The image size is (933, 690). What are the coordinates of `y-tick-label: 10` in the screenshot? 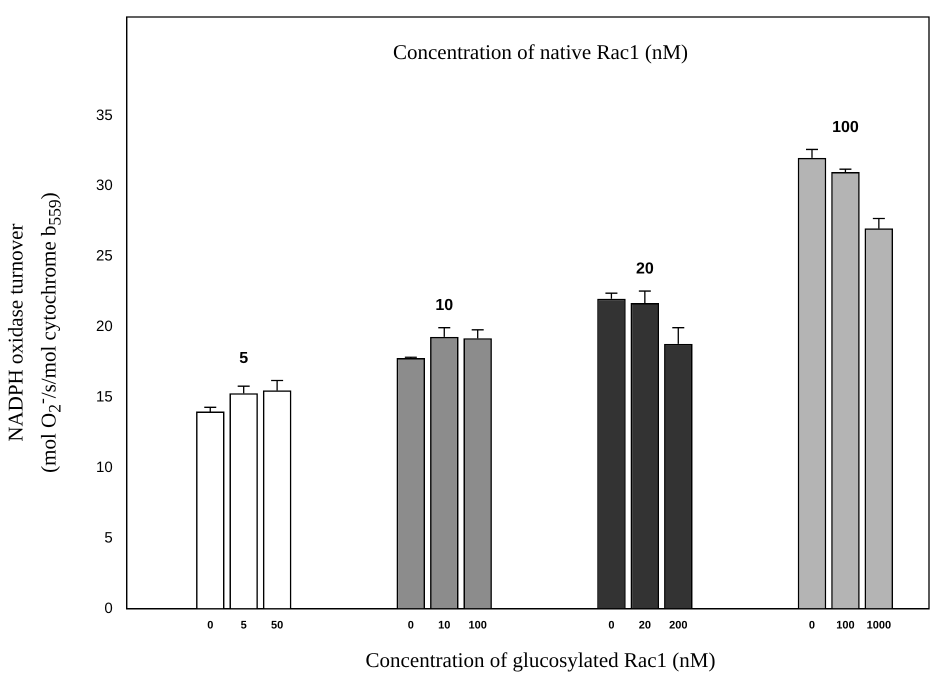 It's located at (104, 467).